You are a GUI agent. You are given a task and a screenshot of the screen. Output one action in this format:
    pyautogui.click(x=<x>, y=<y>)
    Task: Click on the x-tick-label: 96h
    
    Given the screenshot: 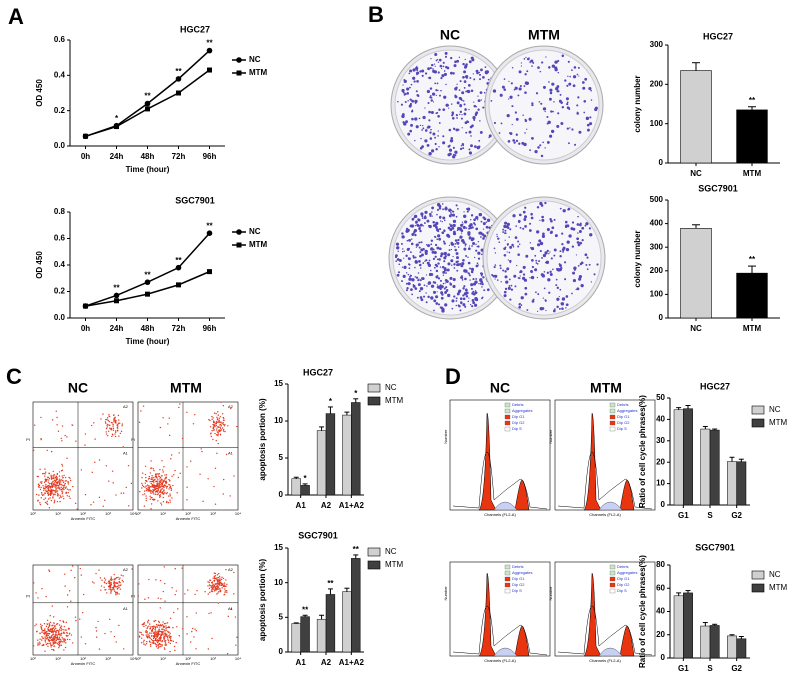 What is the action you would take?
    pyautogui.click(x=210, y=328)
    